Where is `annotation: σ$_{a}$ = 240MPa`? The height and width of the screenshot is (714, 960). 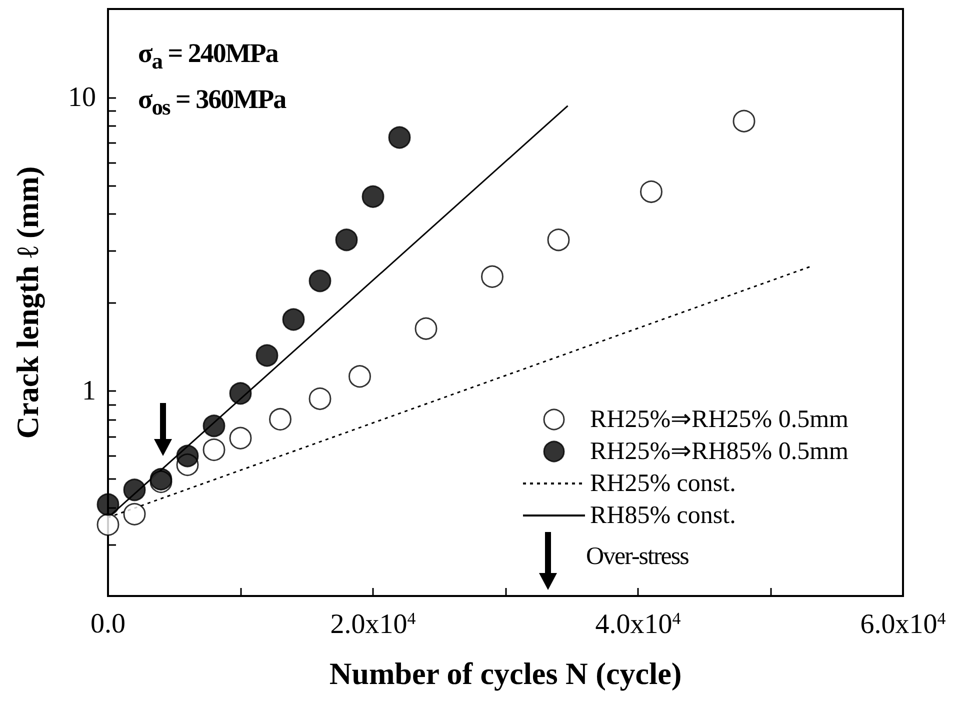
annotation: σ$_{a}$ = 240MPa is located at coordinates (208, 56).